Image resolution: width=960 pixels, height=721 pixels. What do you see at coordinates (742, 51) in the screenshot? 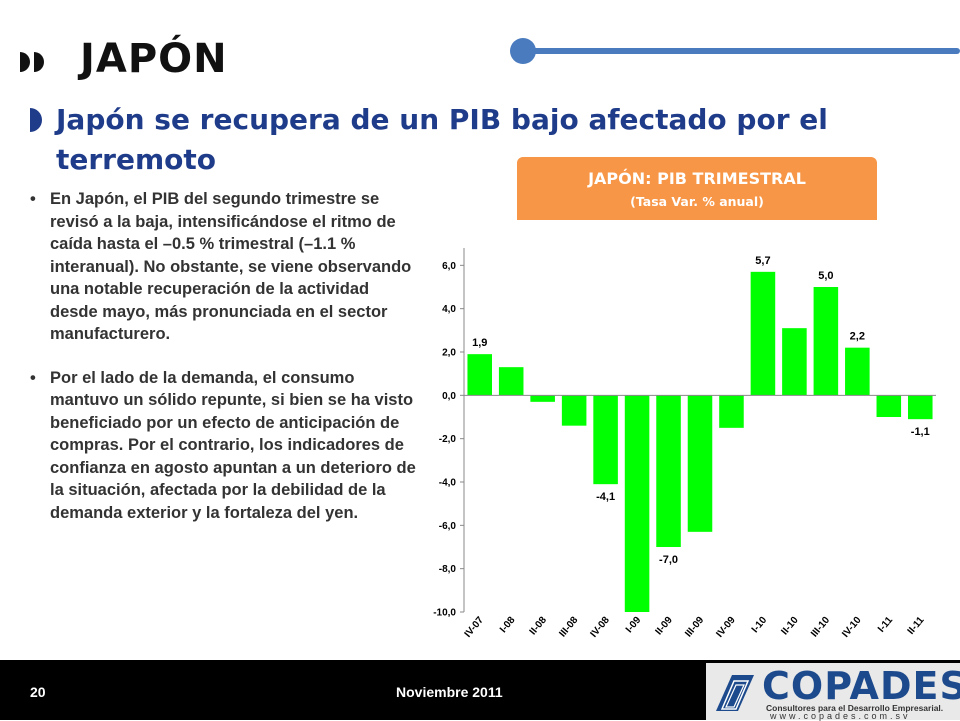
I see `decorative-line` at bounding box center [742, 51].